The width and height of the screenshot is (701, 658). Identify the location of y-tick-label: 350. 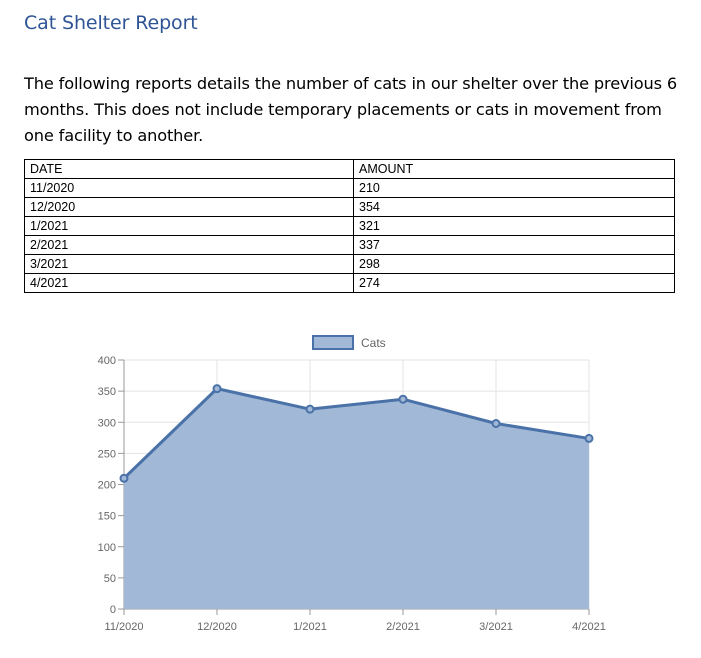
(107, 392).